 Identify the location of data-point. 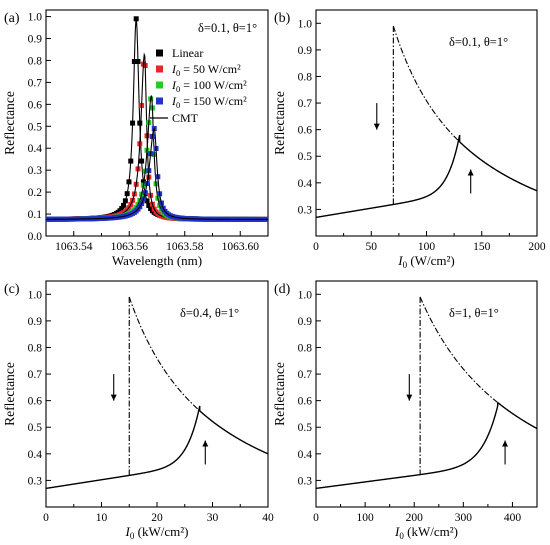
(136, 19).